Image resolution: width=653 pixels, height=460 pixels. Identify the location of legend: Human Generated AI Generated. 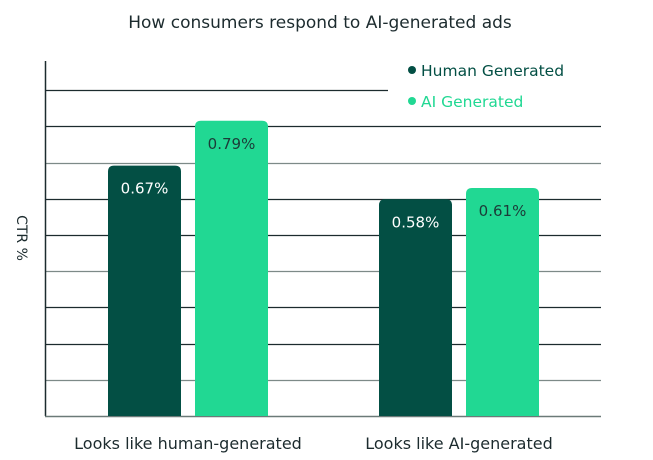
(495, 88).